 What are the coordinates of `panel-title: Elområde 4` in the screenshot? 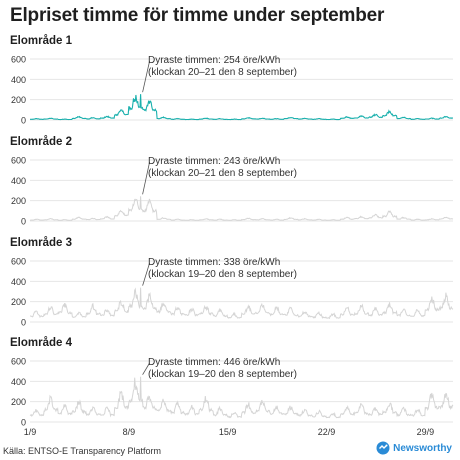 It's located at (41, 343).